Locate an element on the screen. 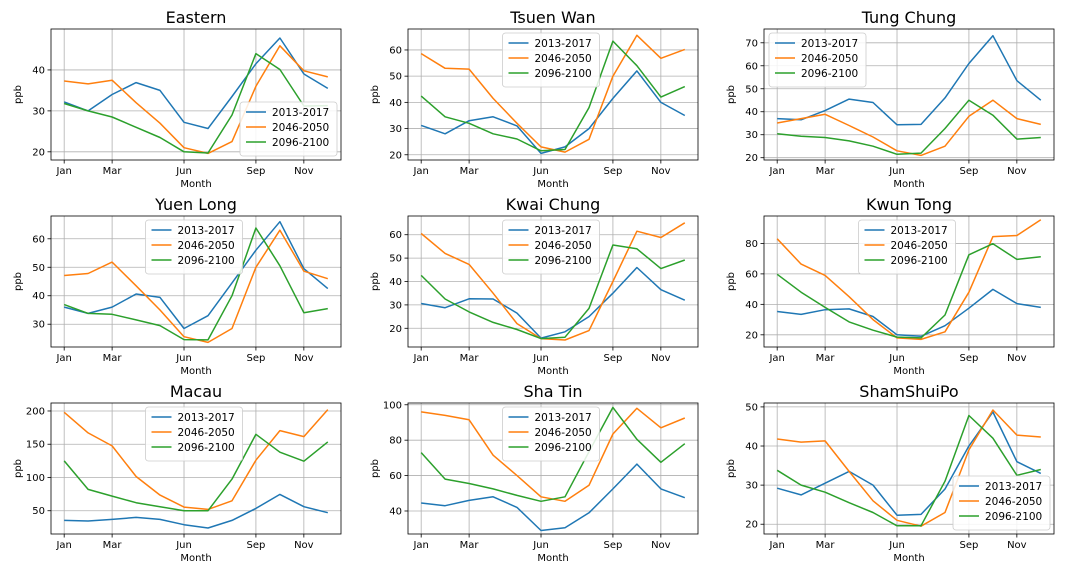  y-tick-label: 80 is located at coordinates (751, 244).